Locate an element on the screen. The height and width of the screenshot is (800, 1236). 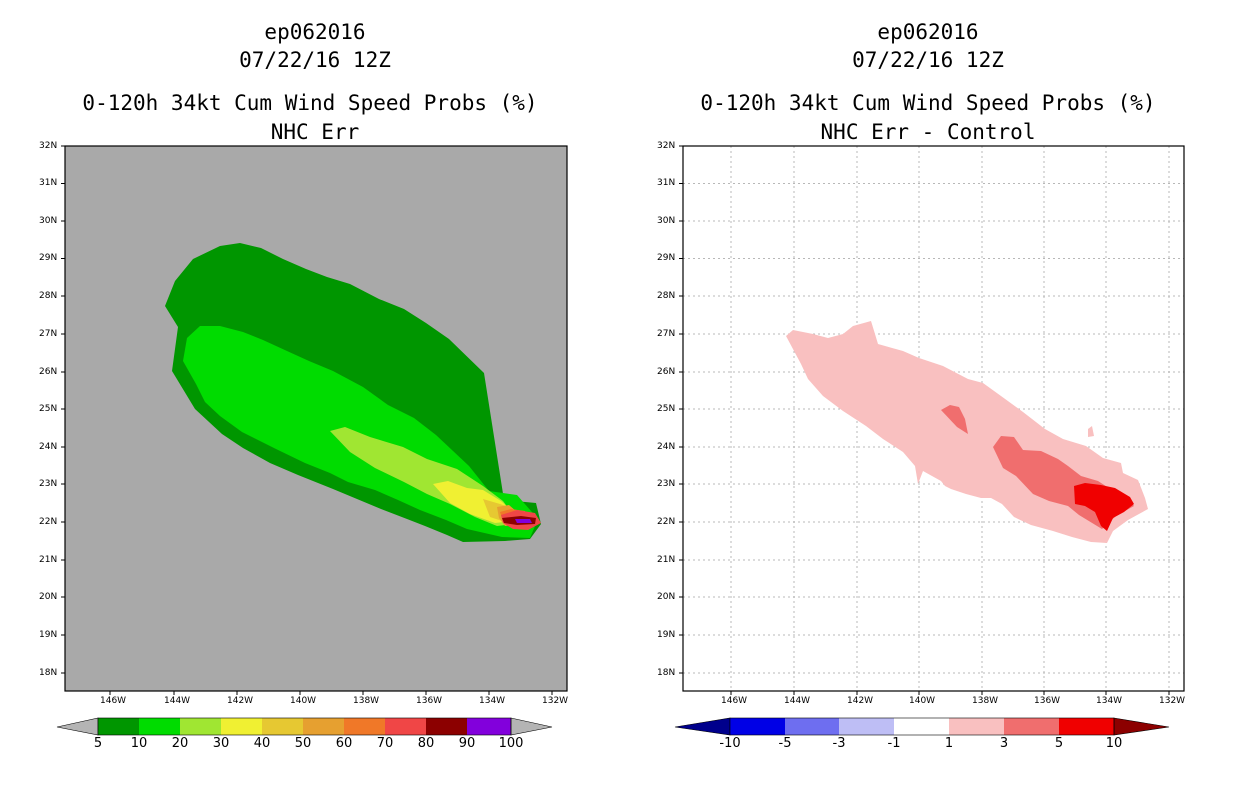
right-subtitle: NHC Err - Control is located at coordinates (928, 132).